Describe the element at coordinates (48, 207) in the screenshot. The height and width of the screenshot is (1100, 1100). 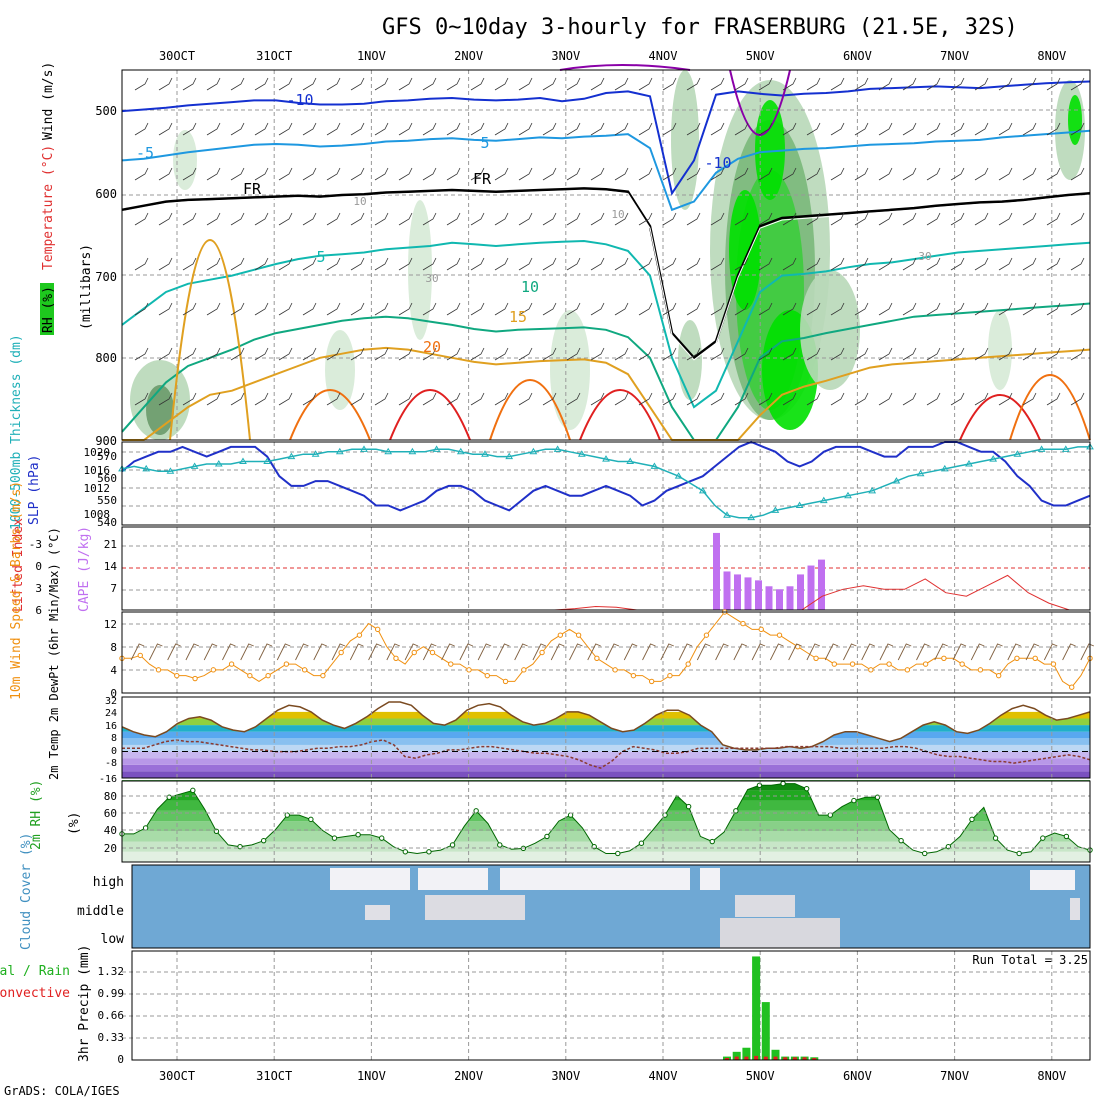
I see `temperature-axis-label: Temperature (°C)` at that location.